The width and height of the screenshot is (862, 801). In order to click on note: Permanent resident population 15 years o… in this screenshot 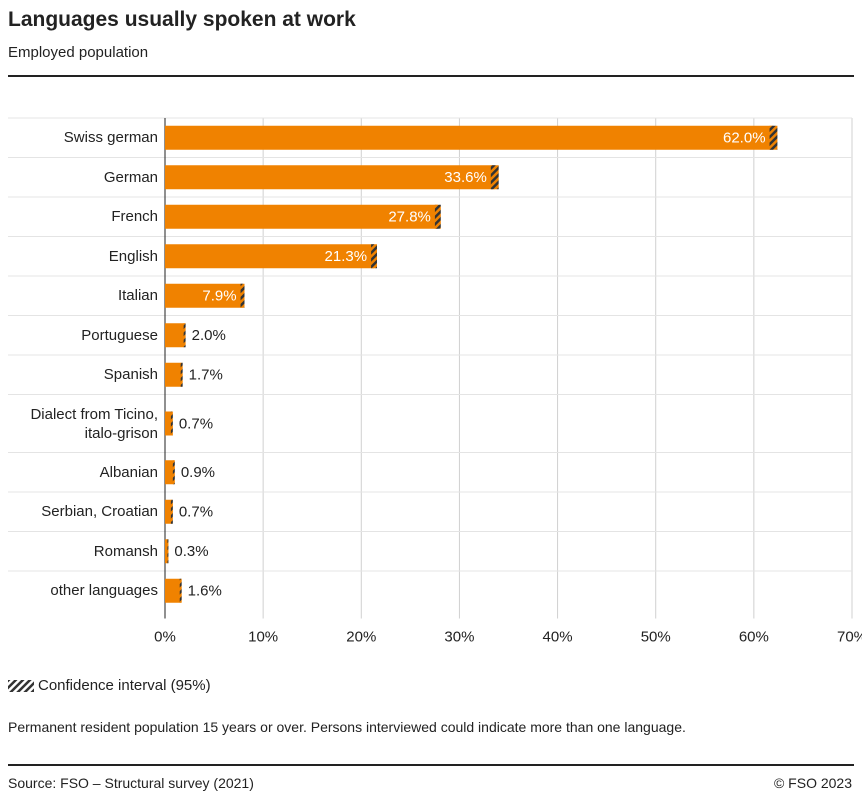, I will do `click(347, 727)`.